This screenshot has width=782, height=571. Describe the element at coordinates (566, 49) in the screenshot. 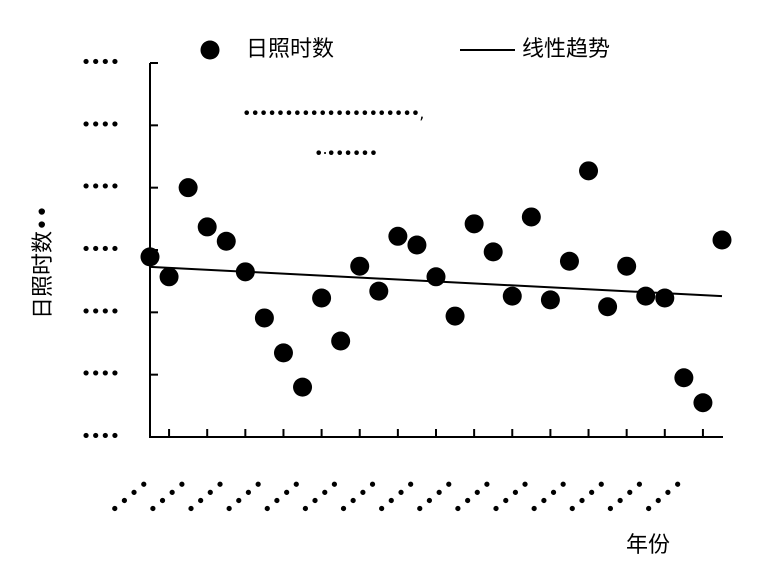

I see `legend-label: 线性趋势` at that location.